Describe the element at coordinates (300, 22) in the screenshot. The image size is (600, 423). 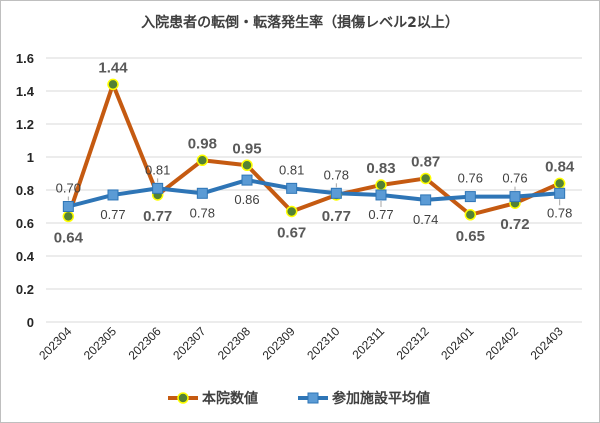
I see `chart-title: 入院患者の転倒・転落発生率（損傷レベル2以上）` at that location.